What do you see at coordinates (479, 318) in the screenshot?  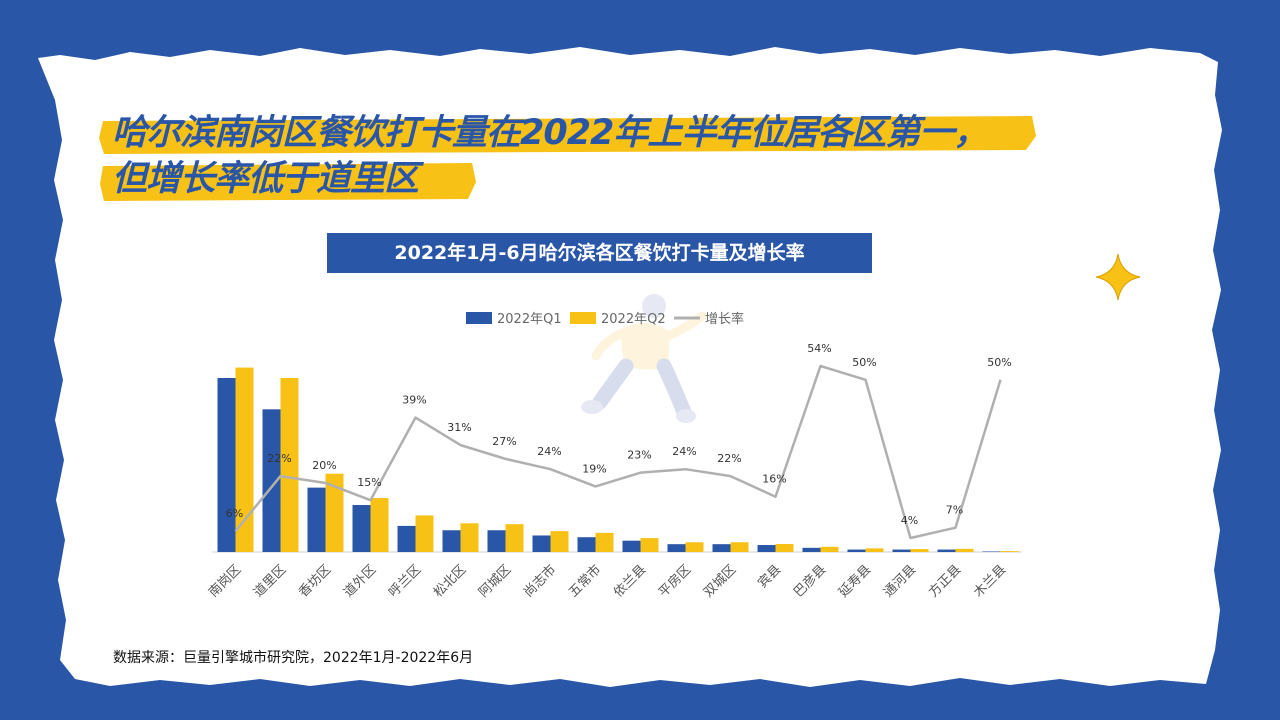 I see `legend-swatch-q1` at bounding box center [479, 318].